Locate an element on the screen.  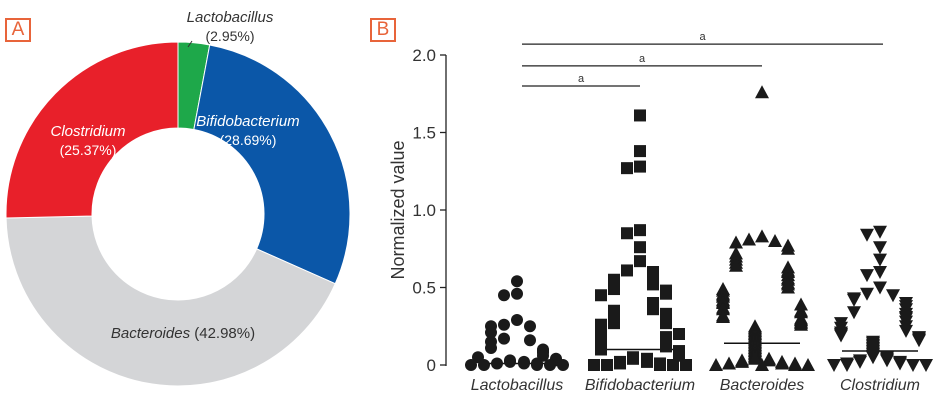
slice-label-bacteroides: Bacteroides (42.98%) is located at coordinates (183, 333).